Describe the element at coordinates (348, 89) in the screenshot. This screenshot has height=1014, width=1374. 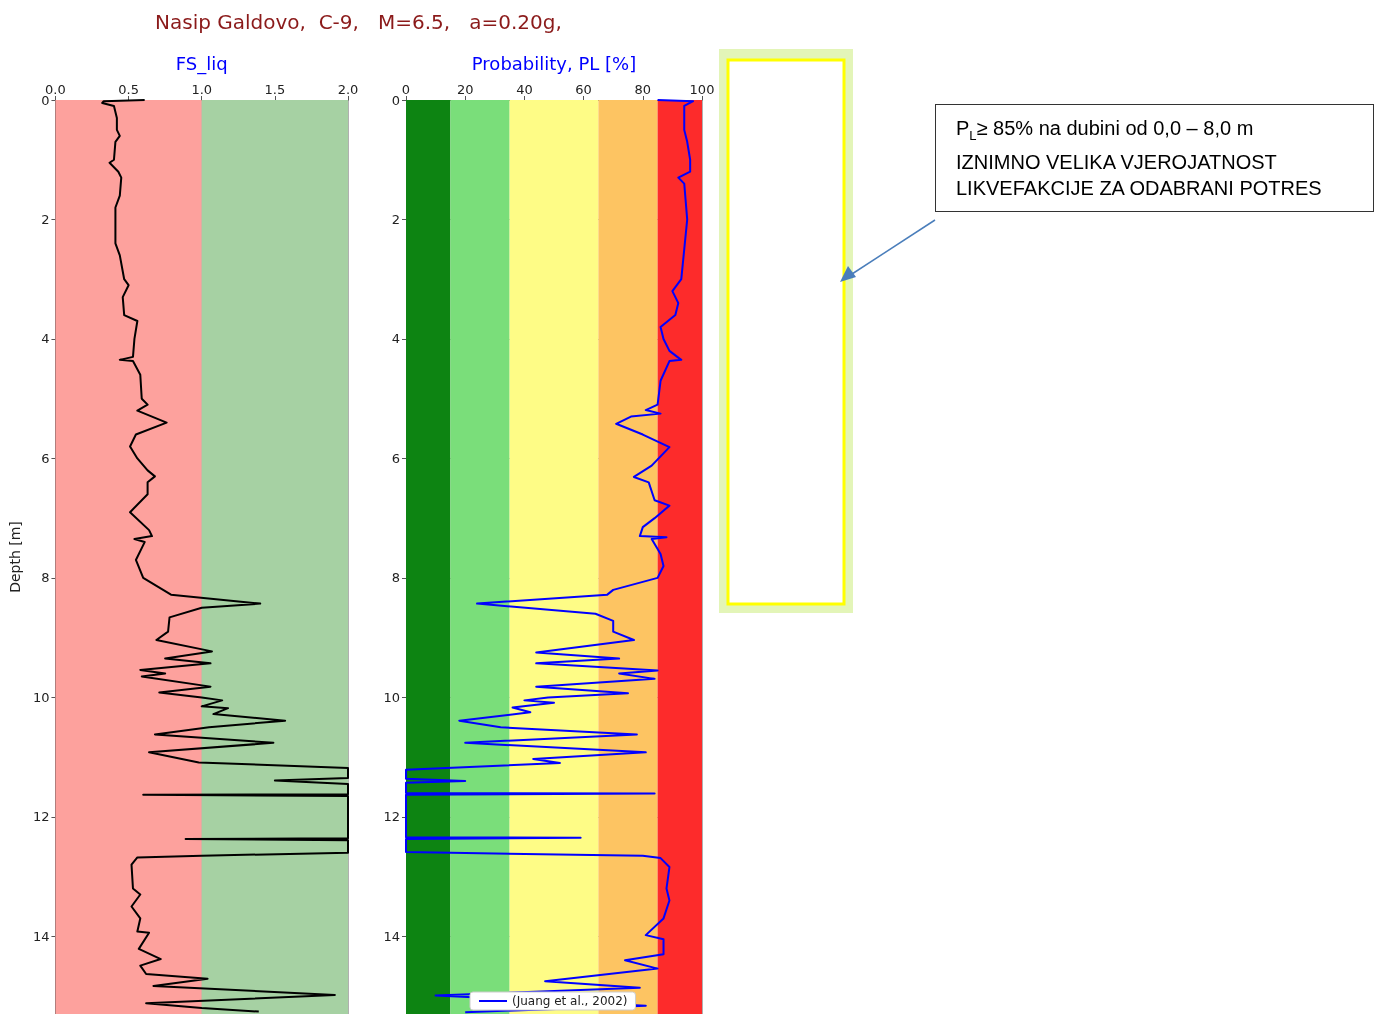
I see `x-tick-label: 2.0` at that location.